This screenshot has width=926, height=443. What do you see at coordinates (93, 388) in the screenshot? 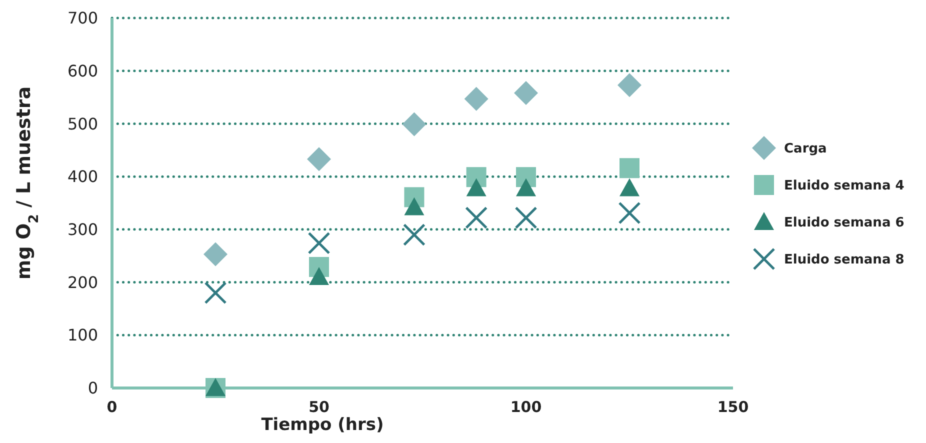
I see `y-tick-label: 0` at bounding box center [93, 388].